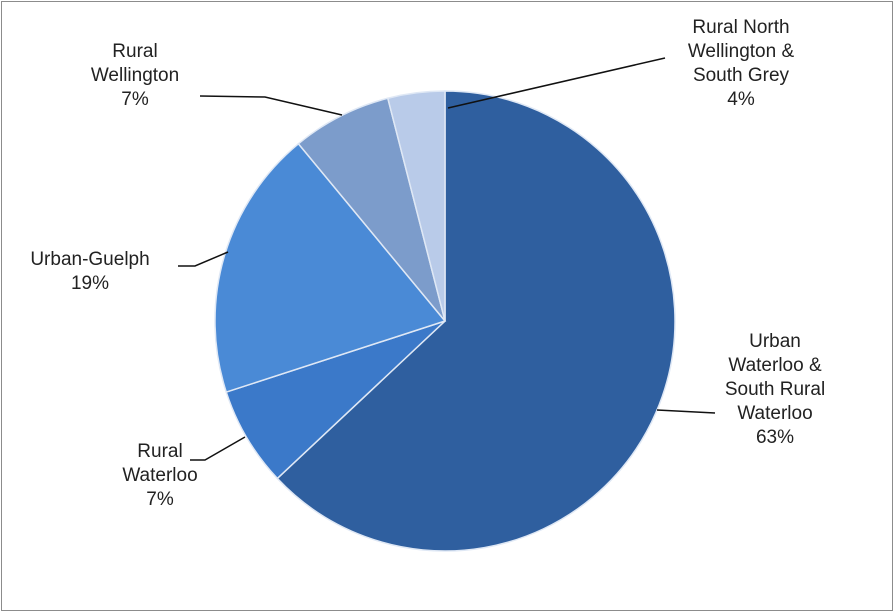 This screenshot has height=614, width=894. What do you see at coordinates (741, 51) in the screenshot?
I see `category-label: Rural North Wellington & South Grey` at bounding box center [741, 51].